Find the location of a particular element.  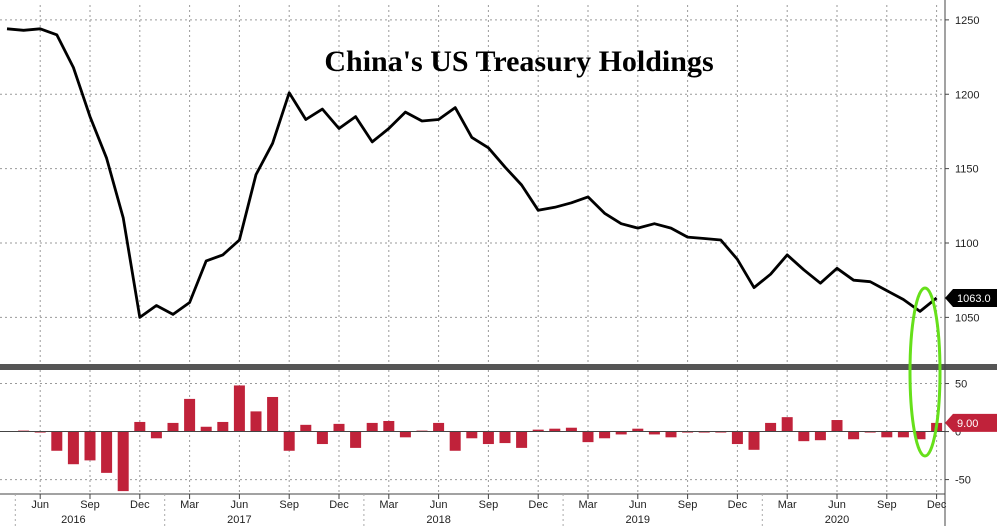

last-value-flag is located at coordinates (971, 298).